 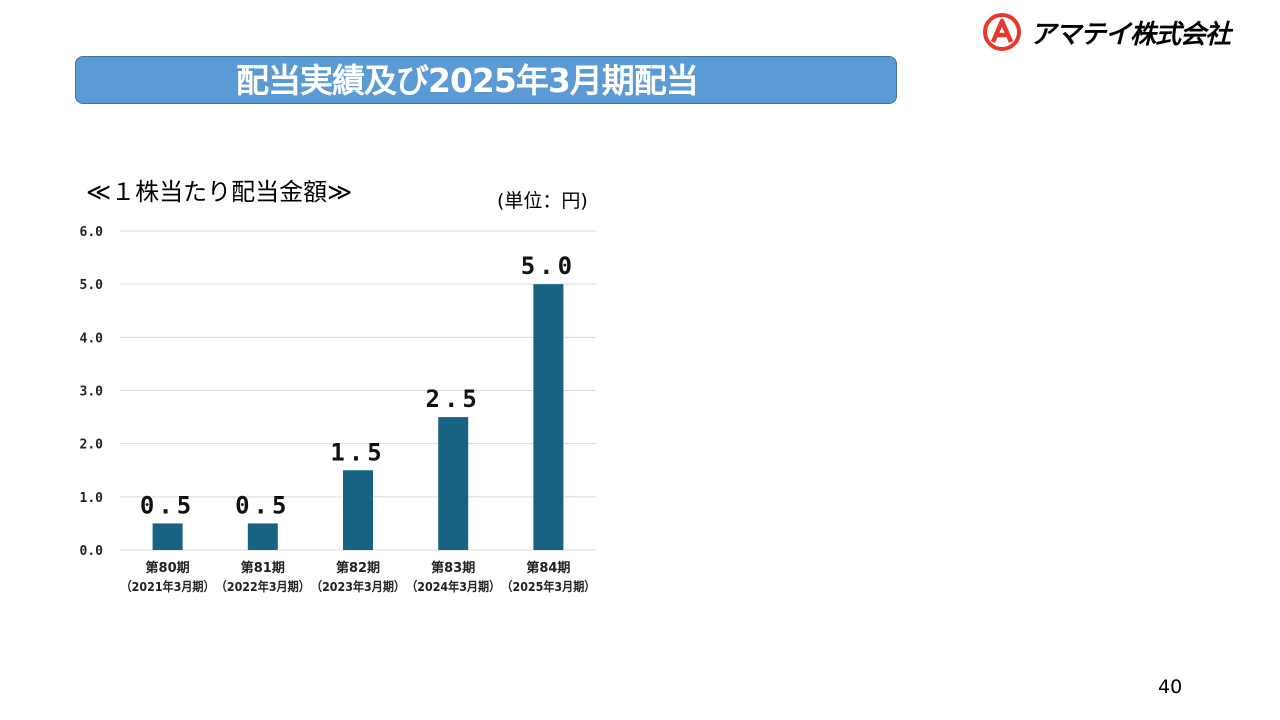 What do you see at coordinates (1130, 34) in the screenshot?
I see `company-name: アマテイ株式会社` at bounding box center [1130, 34].